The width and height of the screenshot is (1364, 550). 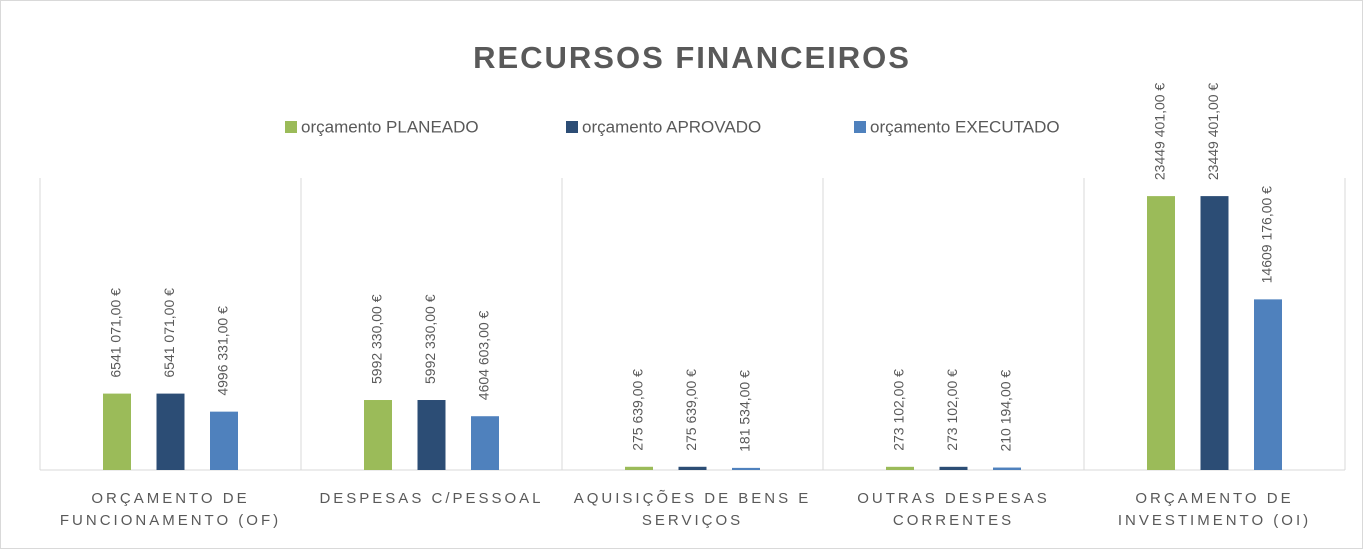 What do you see at coordinates (390, 126) in the screenshot?
I see `legend-label: orçamento PLANEADO` at bounding box center [390, 126].